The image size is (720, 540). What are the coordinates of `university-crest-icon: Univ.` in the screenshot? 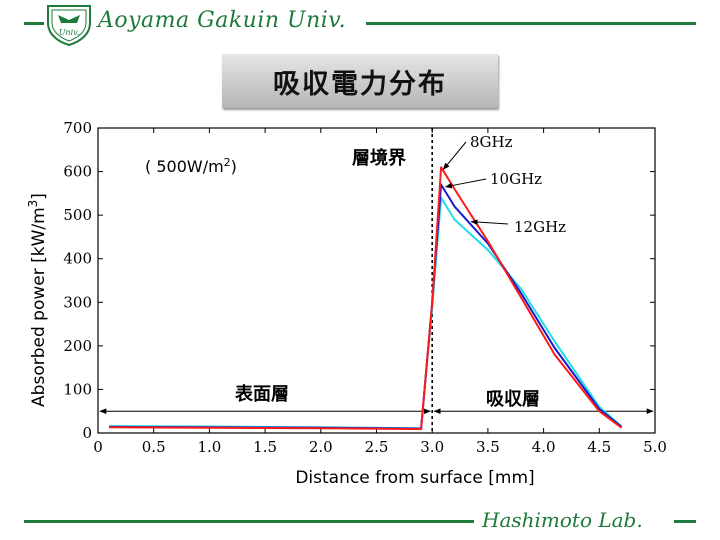 It's located at (69, 27).